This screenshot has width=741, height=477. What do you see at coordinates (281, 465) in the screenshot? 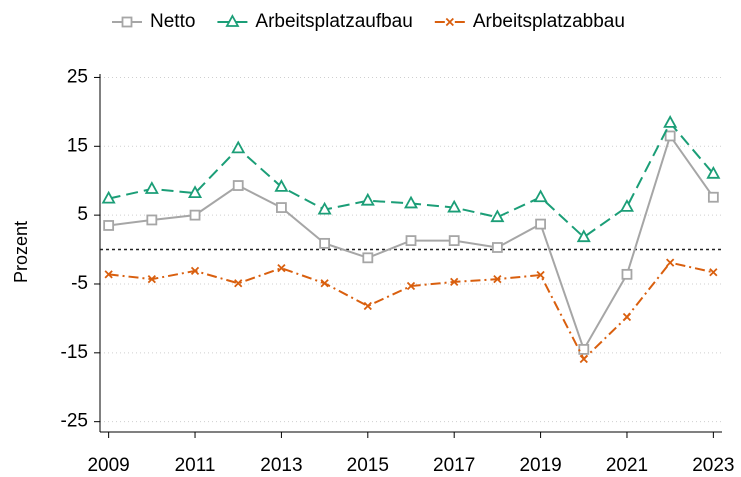
I see `x-tick-label: 2013` at bounding box center [281, 465].